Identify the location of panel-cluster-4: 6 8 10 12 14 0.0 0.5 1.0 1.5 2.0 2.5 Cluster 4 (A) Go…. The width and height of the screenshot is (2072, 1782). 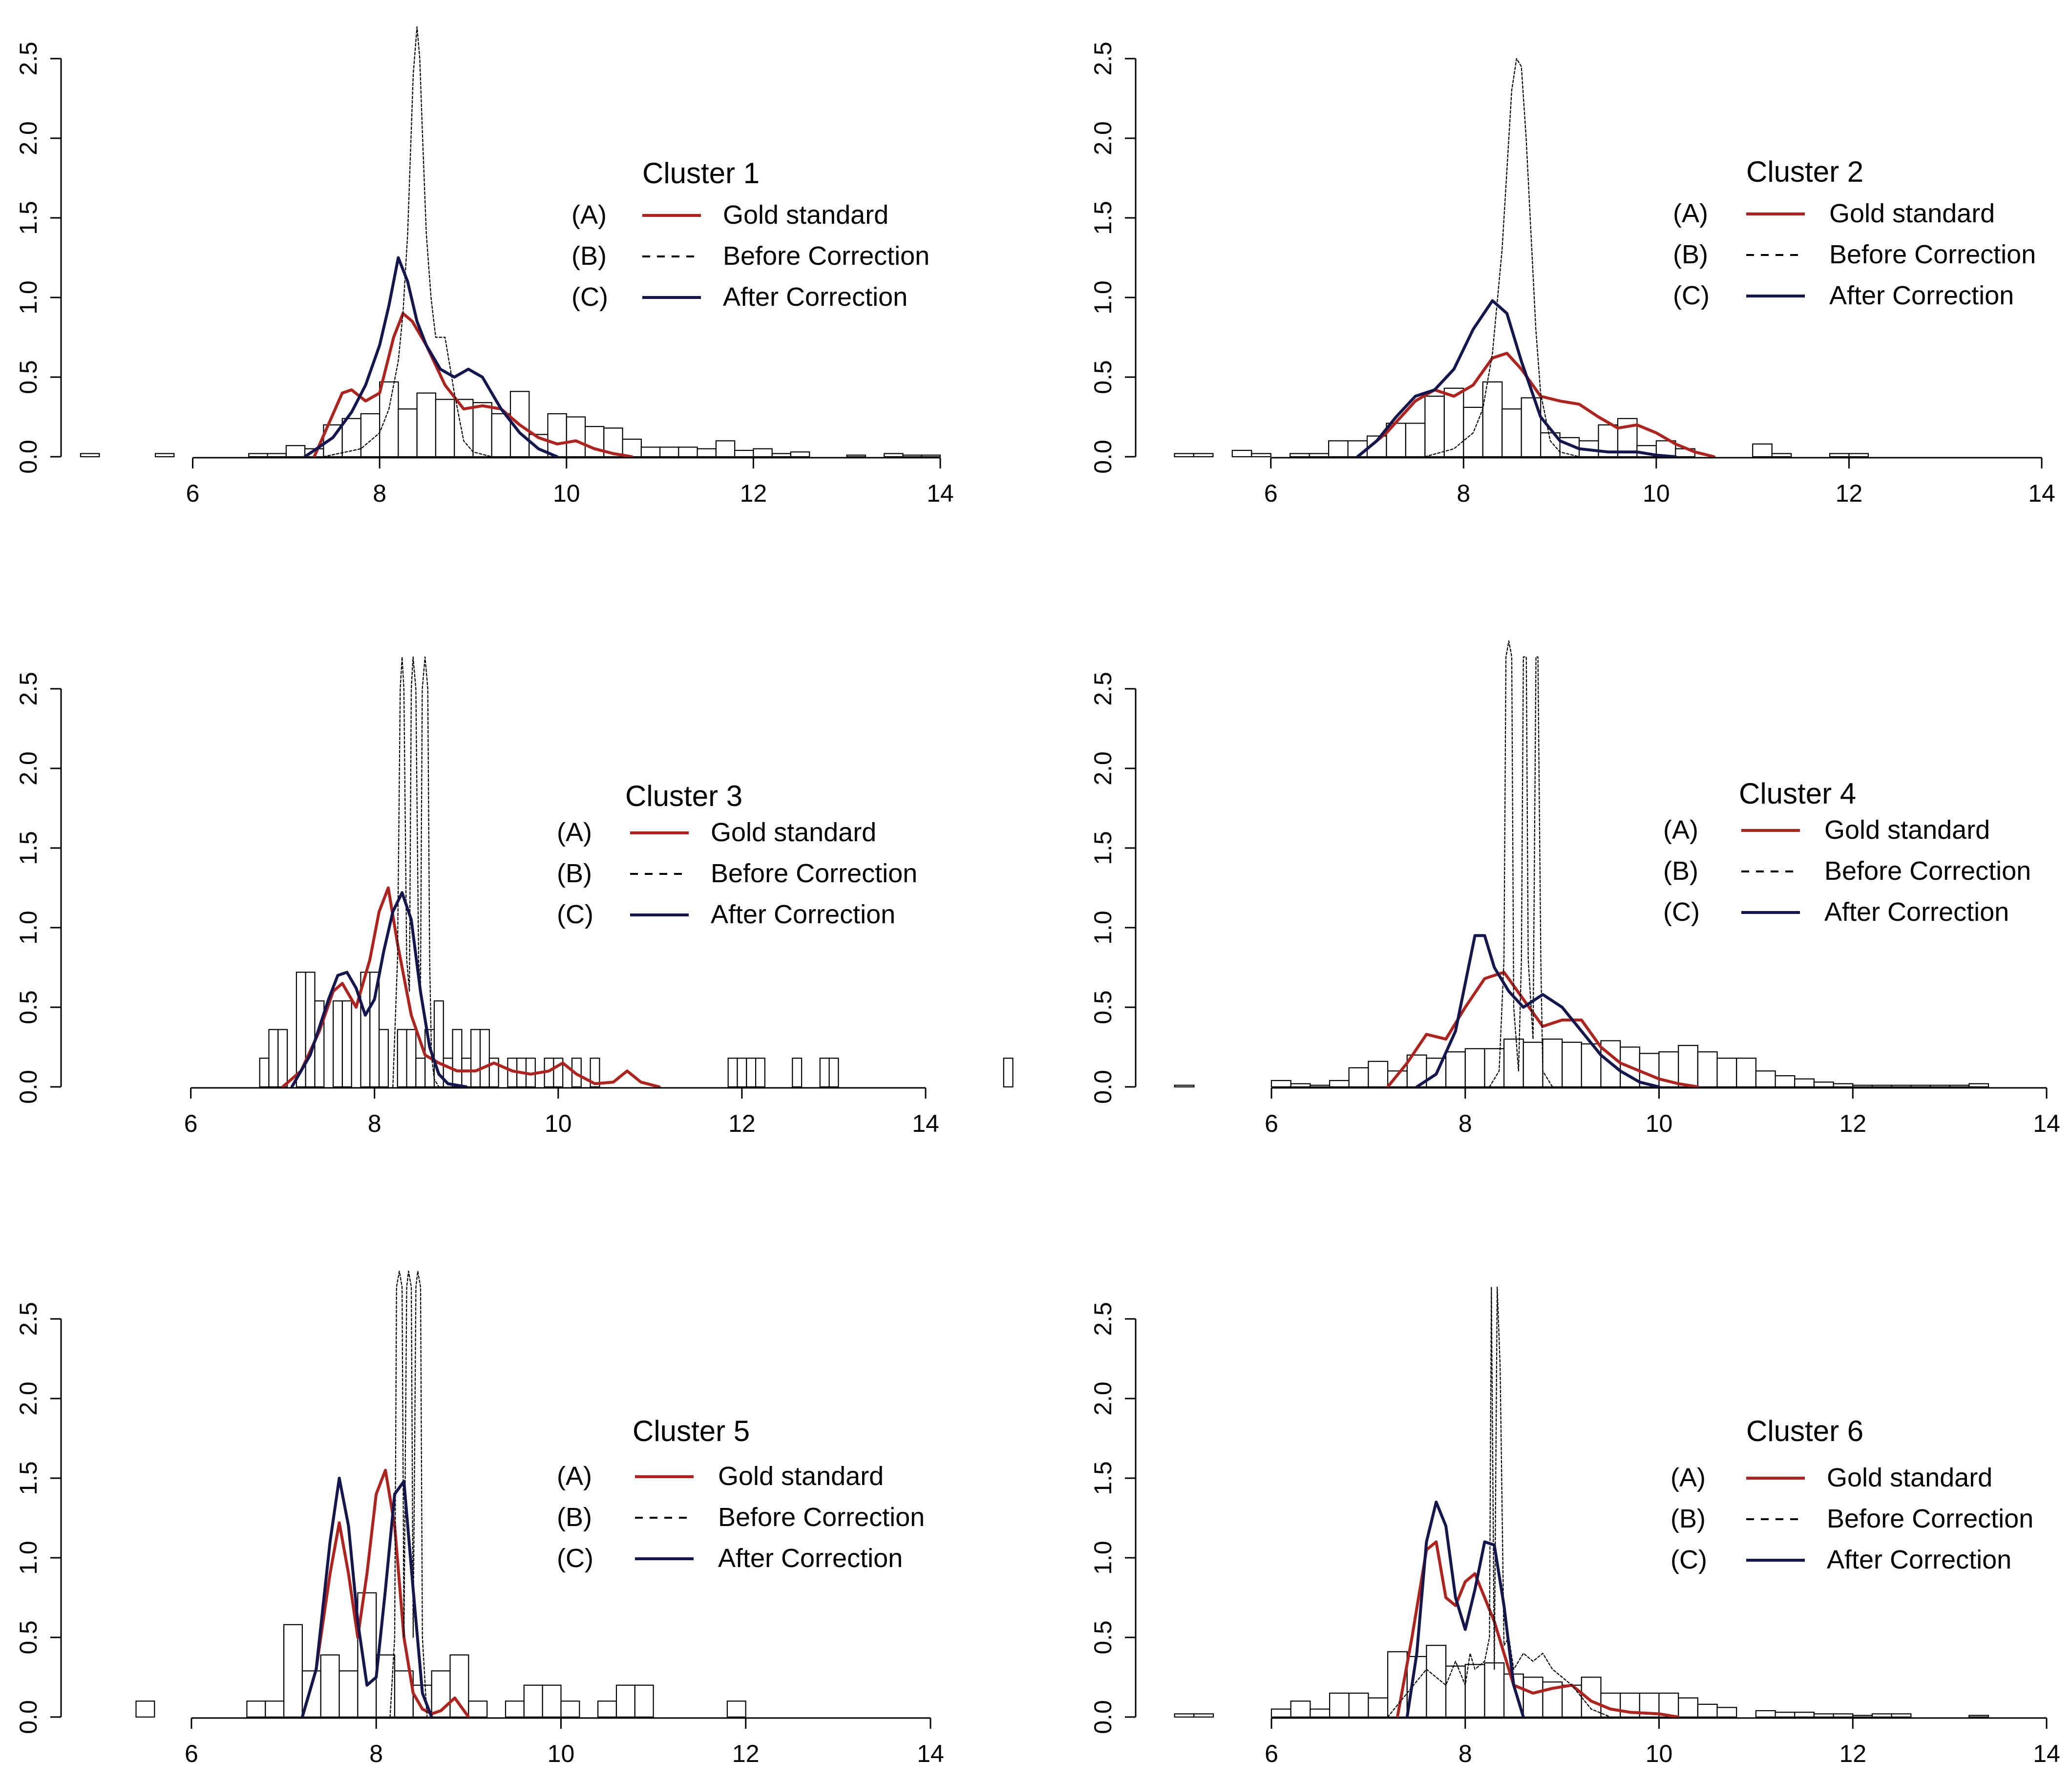
(1574, 888).